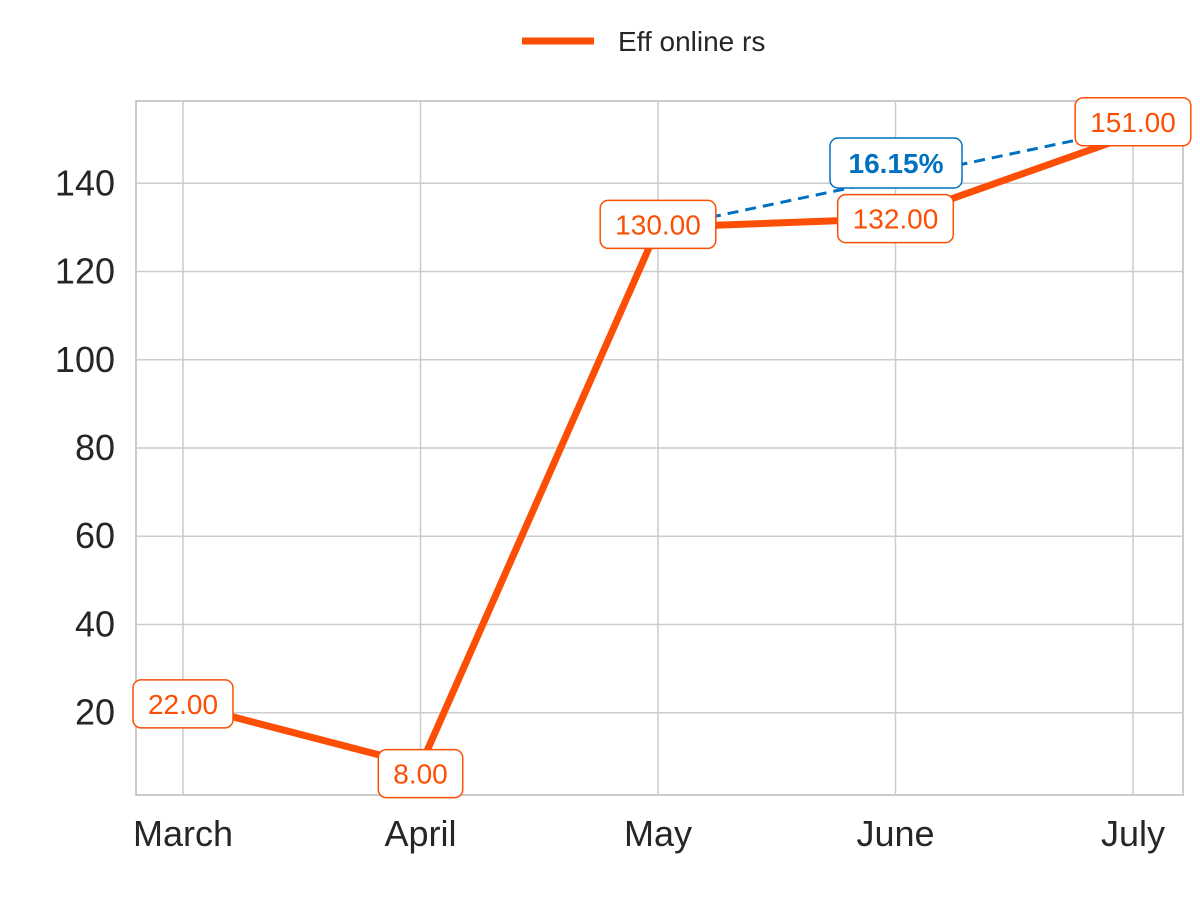 The height and width of the screenshot is (899, 1200). I want to click on growth-label-box, so click(896, 163).